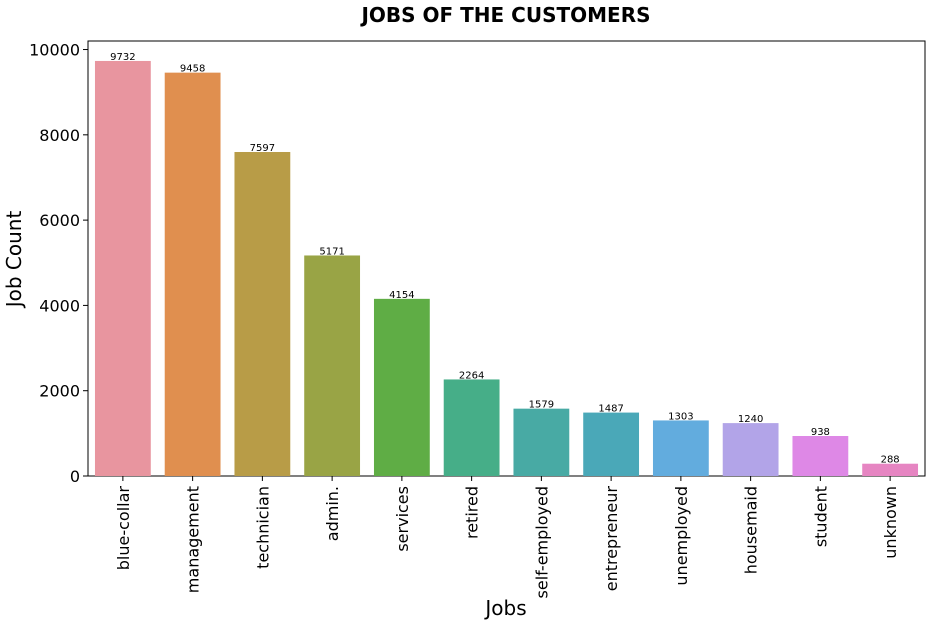 The height and width of the screenshot is (626, 932). What do you see at coordinates (75, 476) in the screenshot?
I see `y-tick-label: 0` at bounding box center [75, 476].